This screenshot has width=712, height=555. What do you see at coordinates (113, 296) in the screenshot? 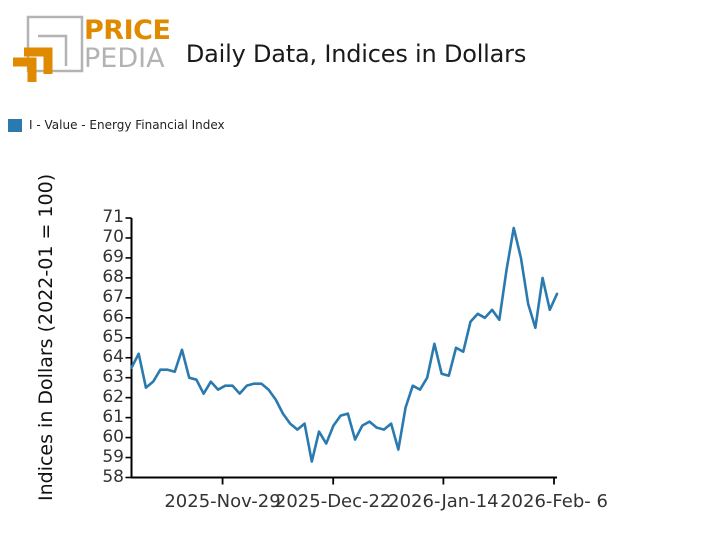
I see `y-axis-tick-label: 67` at bounding box center [113, 296].